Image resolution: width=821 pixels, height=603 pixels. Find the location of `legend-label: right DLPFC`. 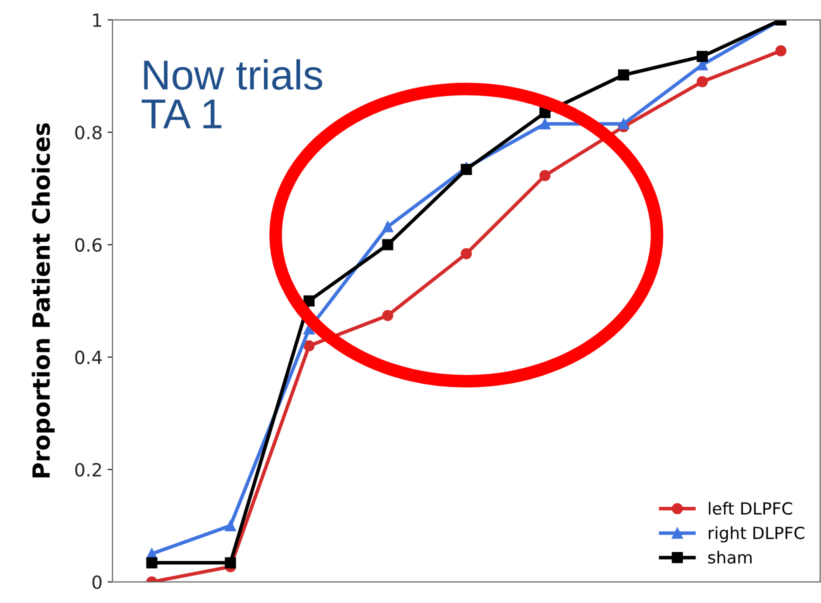

legend-label: right DLPFC is located at coordinates (756, 534).